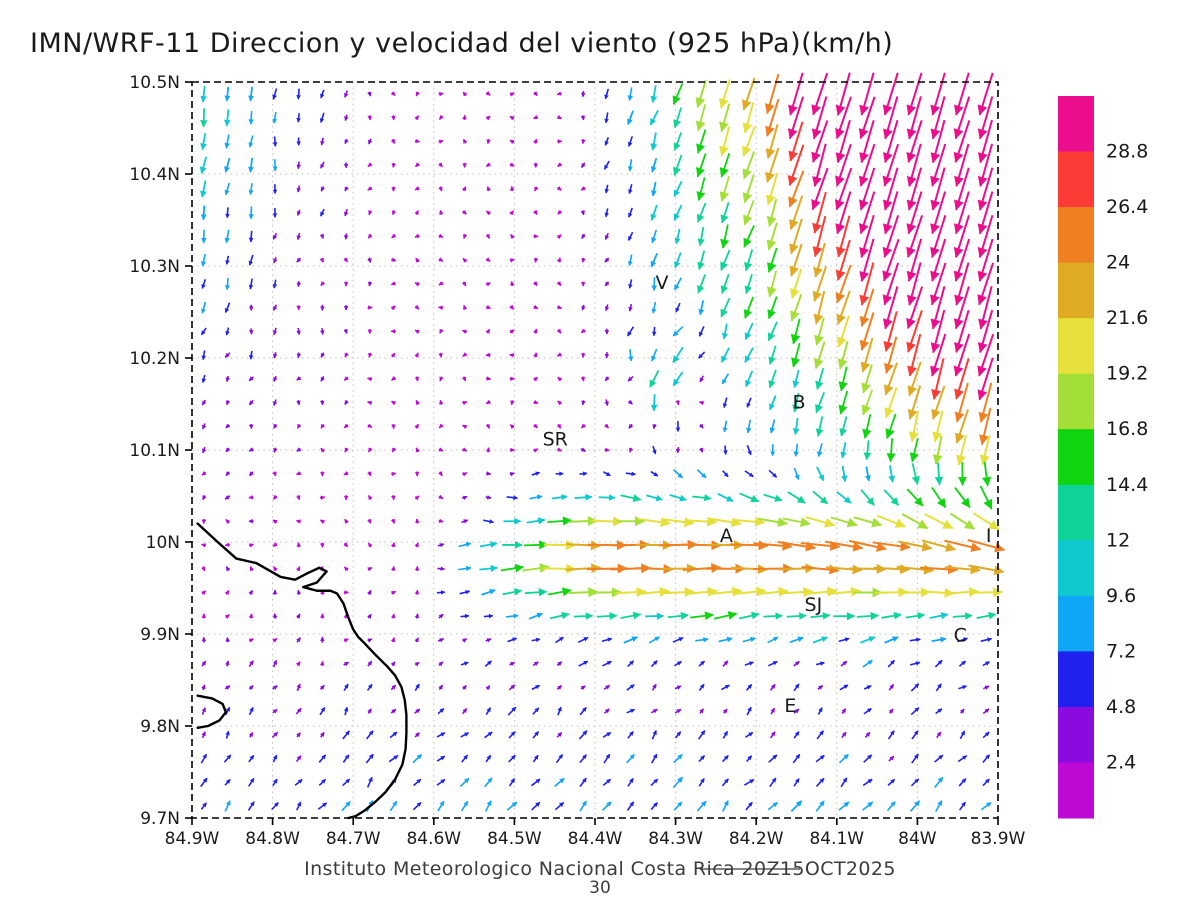 This screenshot has width=1200, height=900. What do you see at coordinates (192, 839) in the screenshot?
I see `x-axis-tick-label: 84.9W` at bounding box center [192, 839].